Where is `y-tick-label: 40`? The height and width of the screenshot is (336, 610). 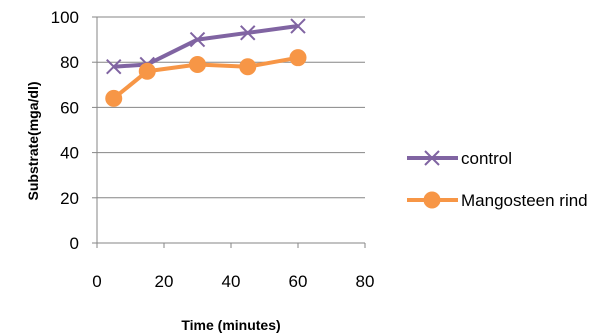 y-tick-label: 40 is located at coordinates (69, 153).